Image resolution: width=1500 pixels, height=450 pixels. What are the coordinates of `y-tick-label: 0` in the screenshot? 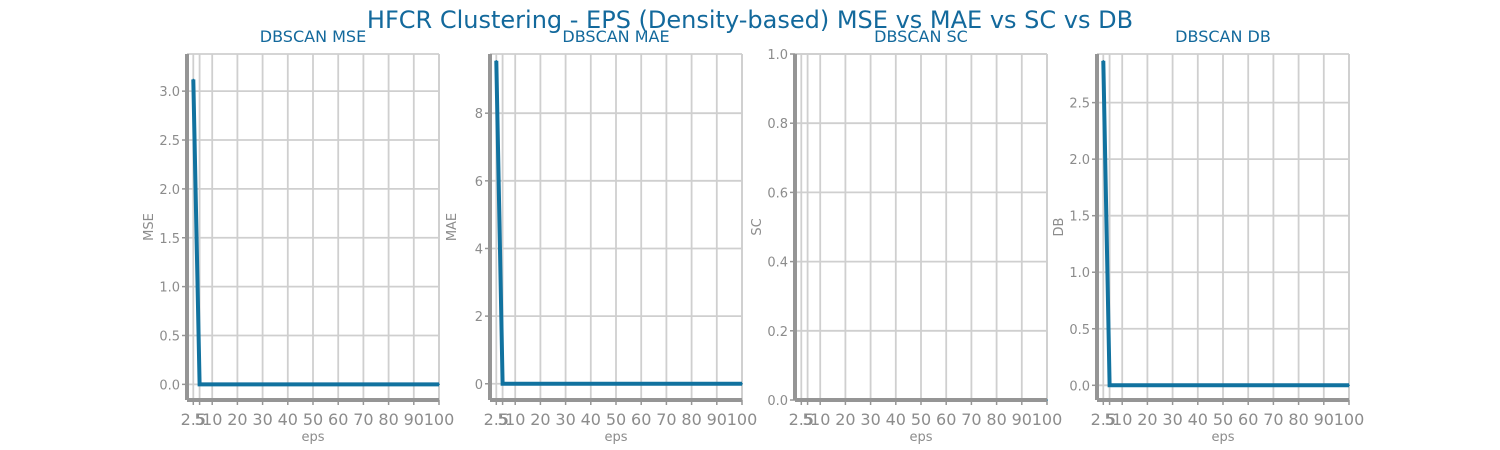 It's located at (479, 385).